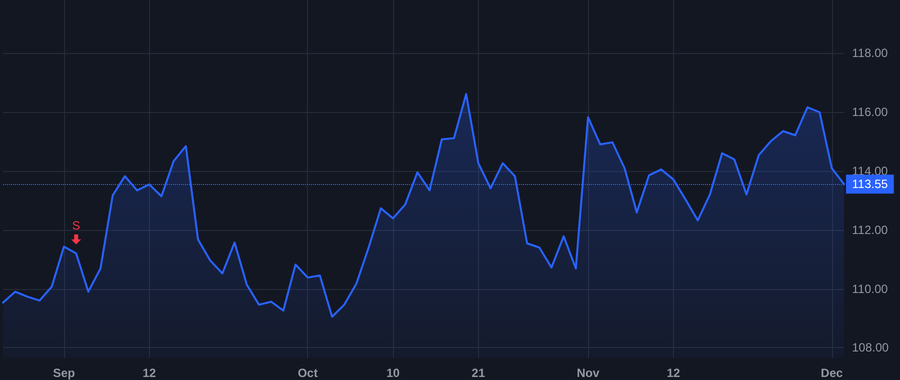  Describe the element at coordinates (393, 373) in the screenshot. I see `x-tick-label: 10` at that location.